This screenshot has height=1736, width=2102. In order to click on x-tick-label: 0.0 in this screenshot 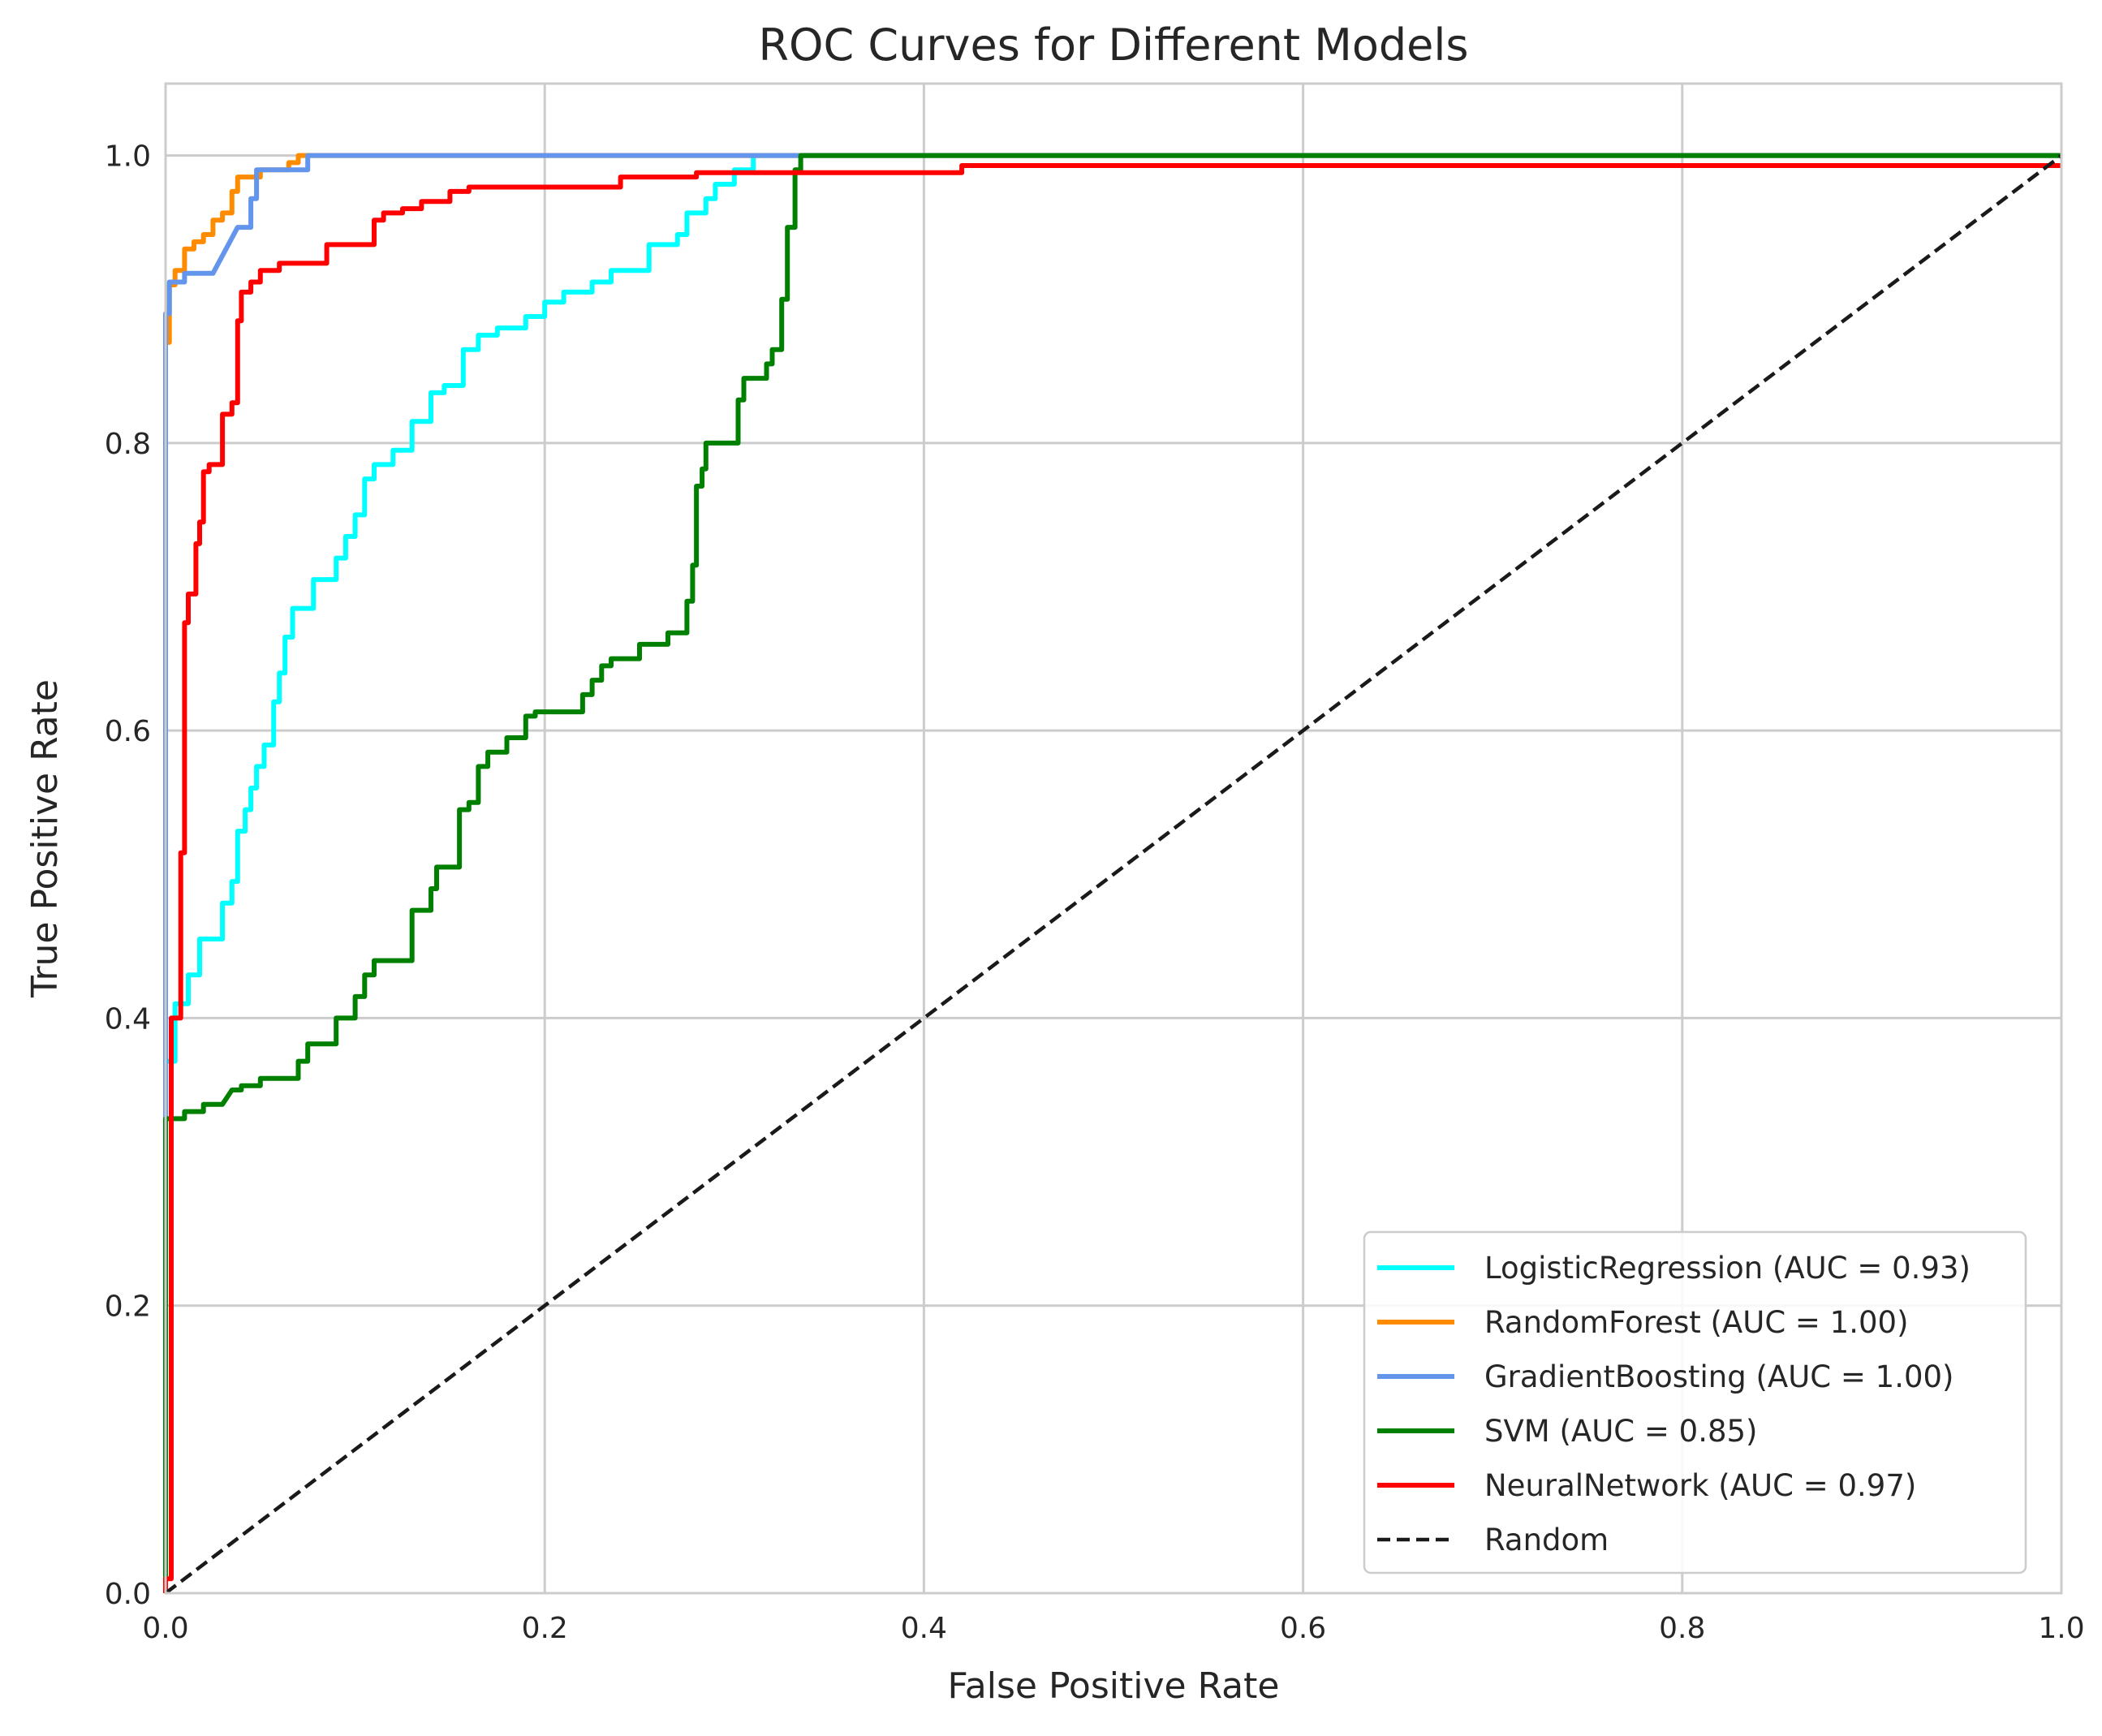, I will do `click(165, 1629)`.